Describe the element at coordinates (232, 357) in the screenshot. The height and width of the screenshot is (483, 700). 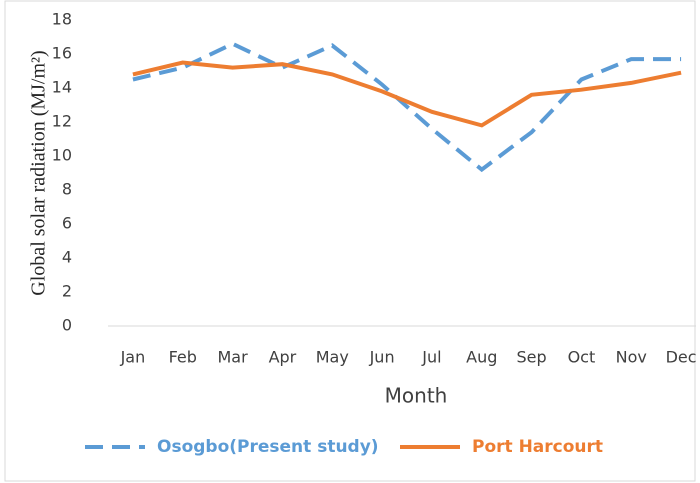
I see `x-tick-label: Mar` at that location.